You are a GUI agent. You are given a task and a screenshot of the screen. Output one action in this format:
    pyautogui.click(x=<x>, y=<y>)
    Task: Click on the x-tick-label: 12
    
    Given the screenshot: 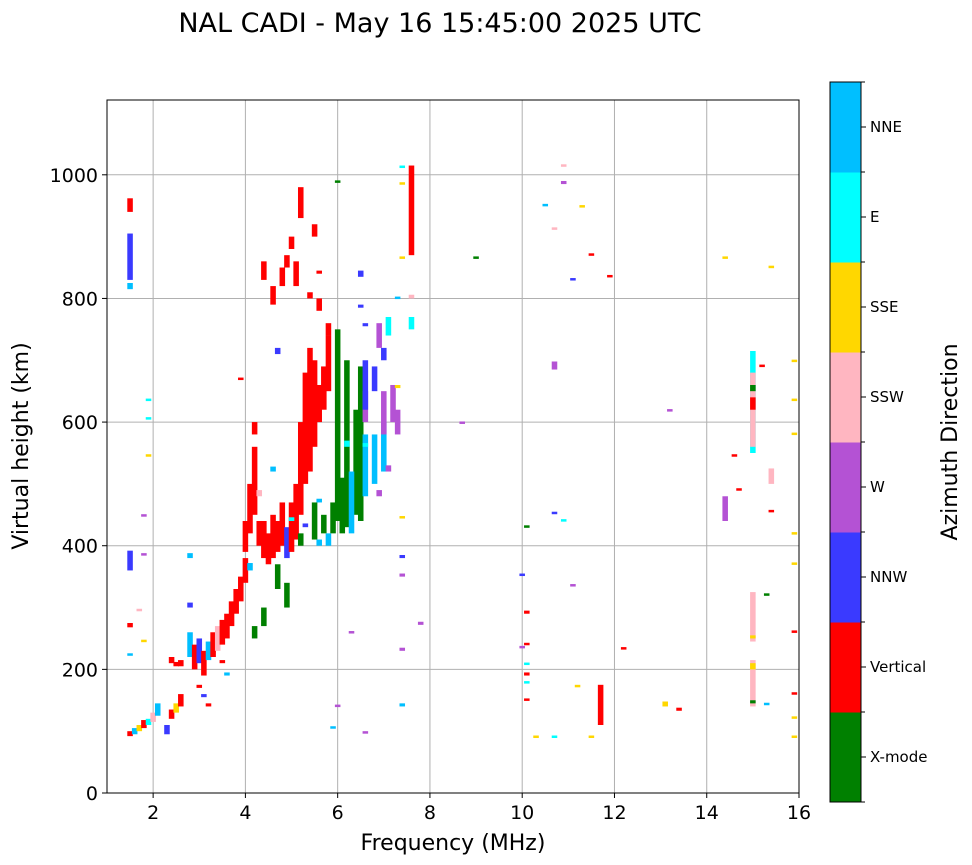 What is the action you would take?
    pyautogui.click(x=614, y=813)
    